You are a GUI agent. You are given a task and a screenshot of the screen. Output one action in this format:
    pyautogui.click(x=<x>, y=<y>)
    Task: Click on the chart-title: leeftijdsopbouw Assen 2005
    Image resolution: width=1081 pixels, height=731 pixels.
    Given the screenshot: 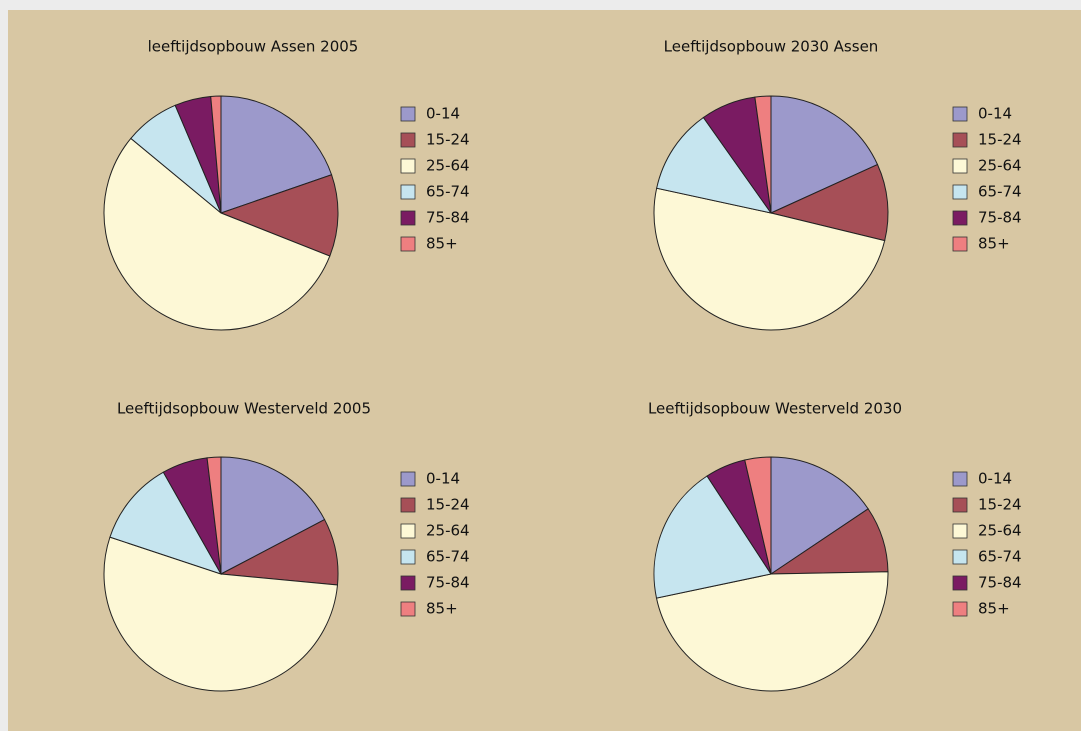 What is the action you would take?
    pyautogui.click(x=253, y=47)
    